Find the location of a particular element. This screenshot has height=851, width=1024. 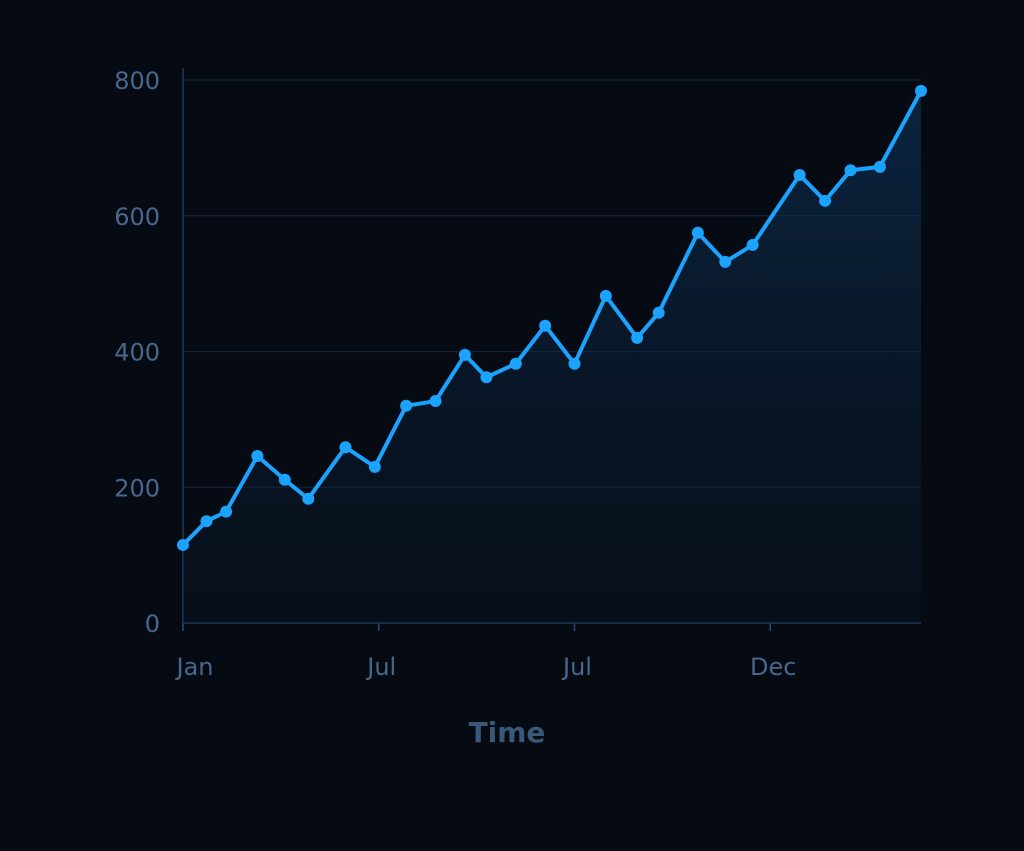

x-tick-label: Dec is located at coordinates (773, 667).